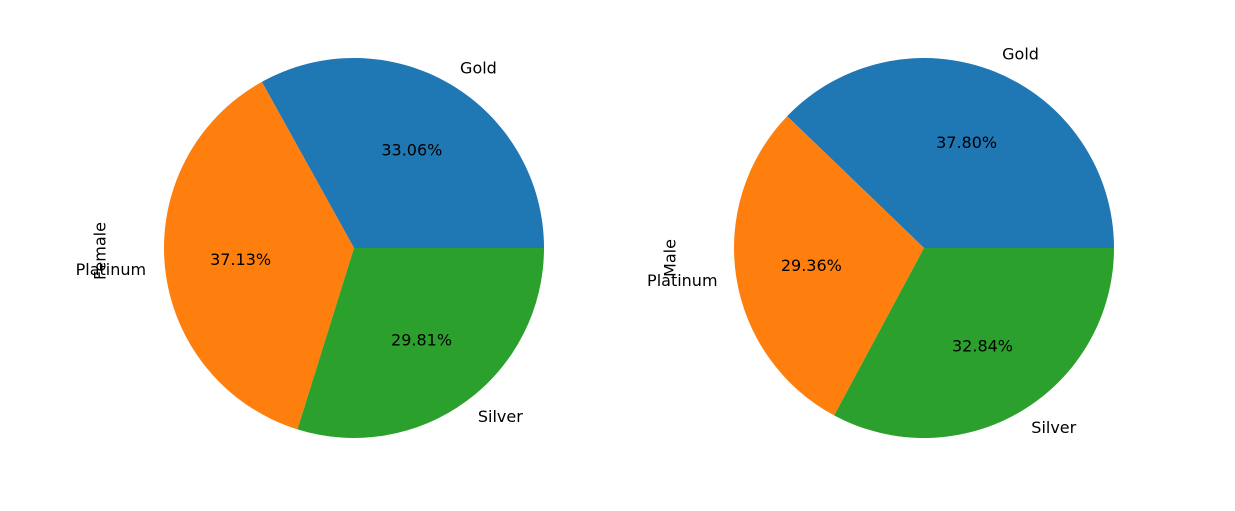 This screenshot has height=511, width=1235. Describe the element at coordinates (670, 258) in the screenshot. I see `pie-ylabel: Male` at that location.